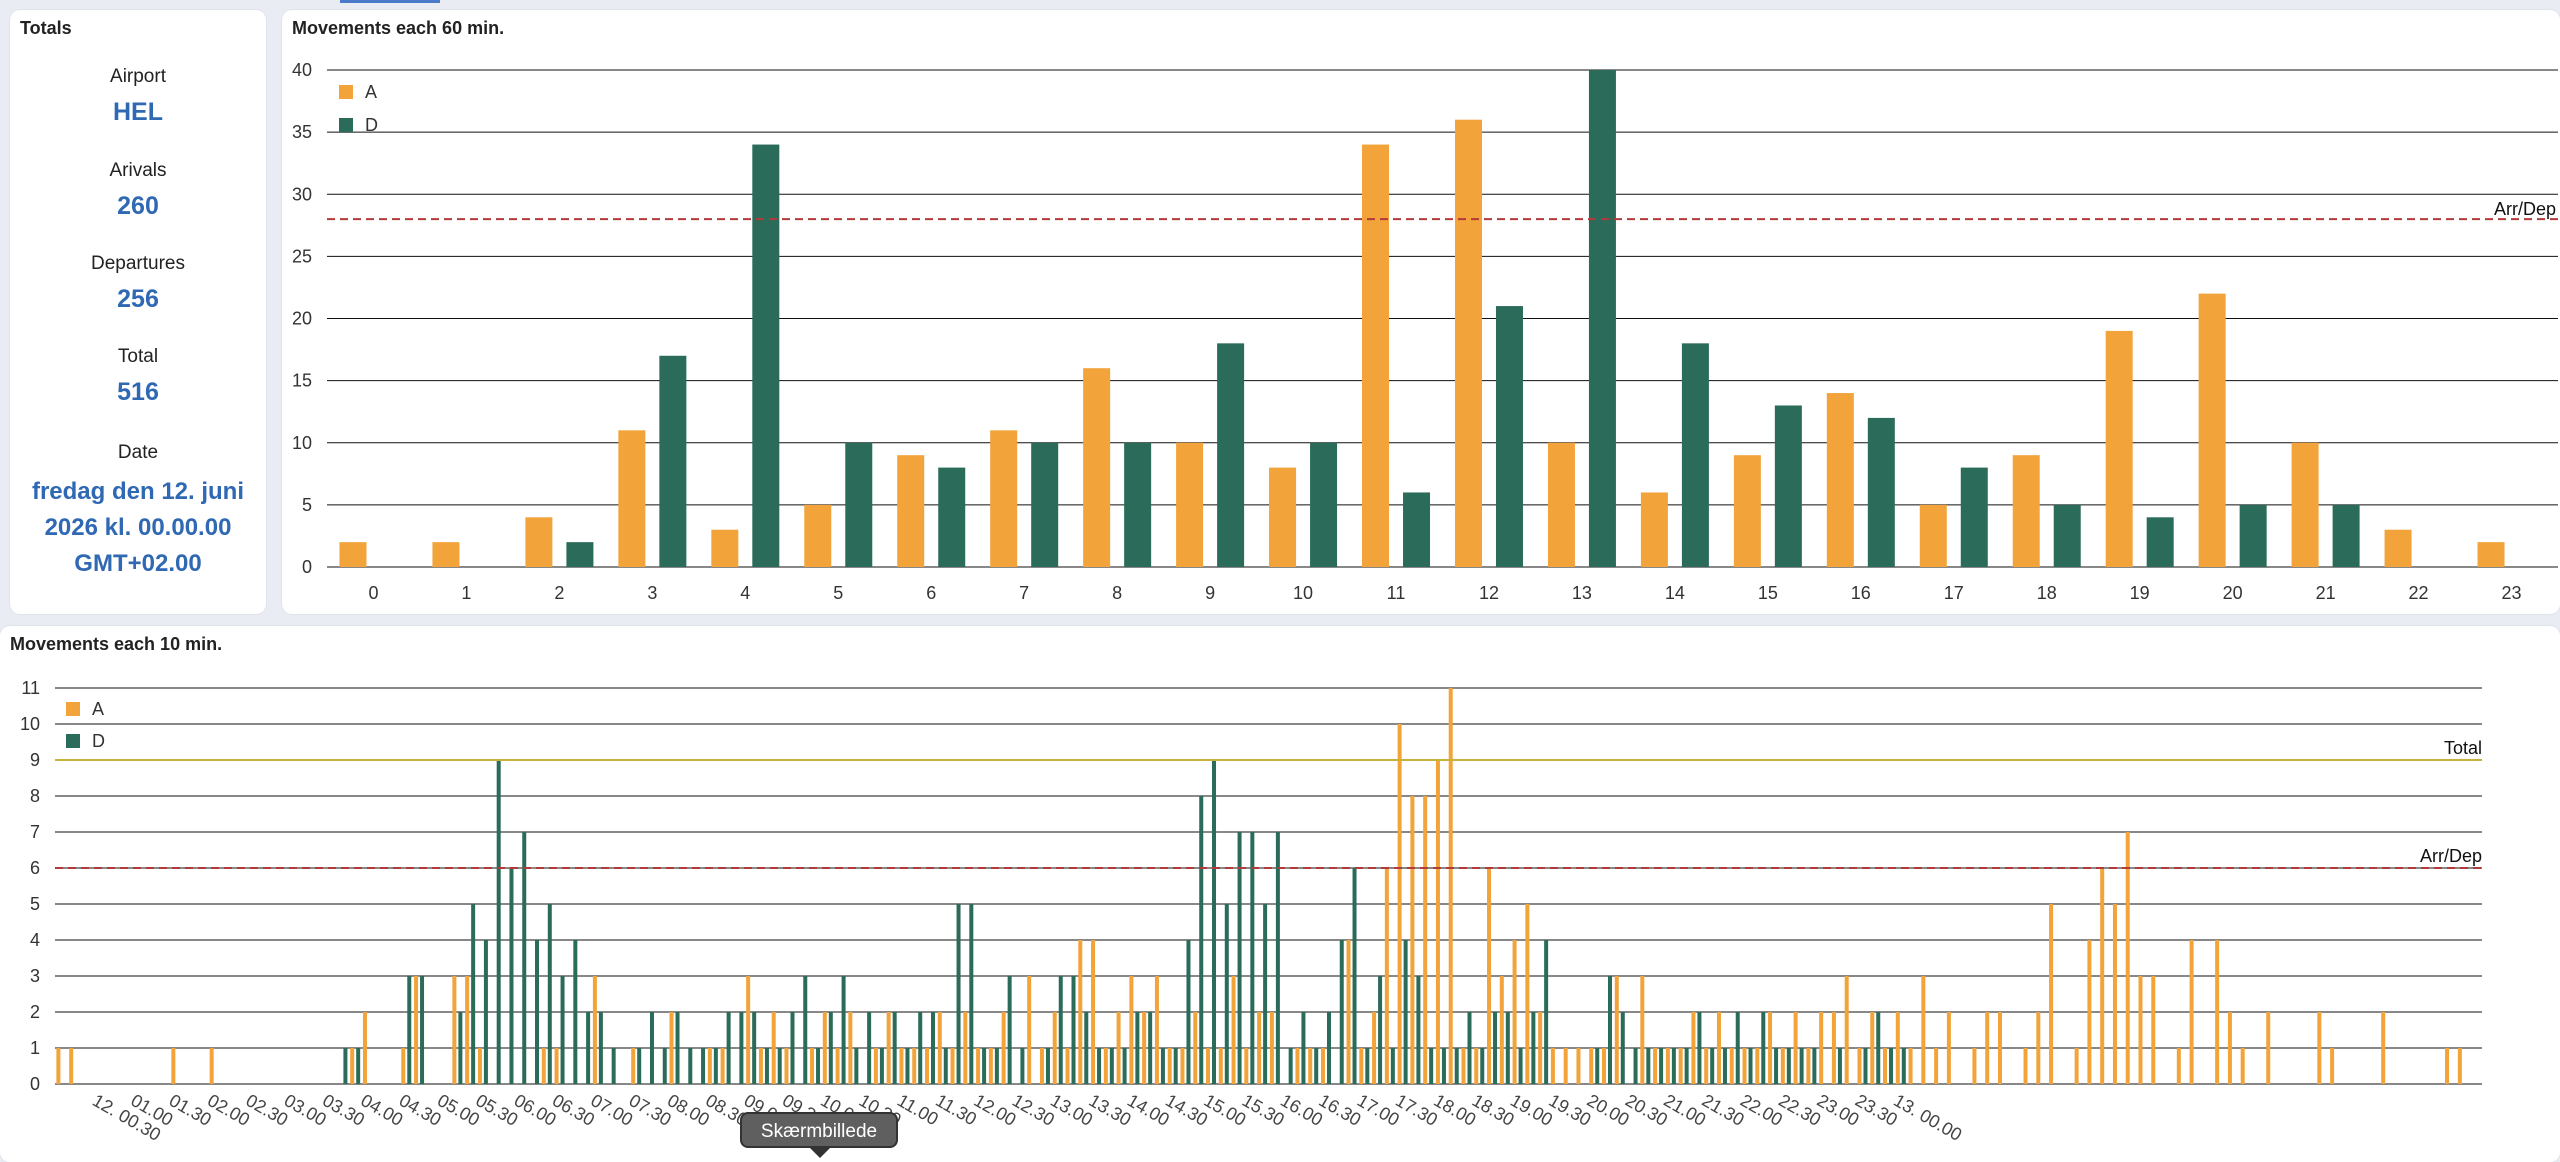 The image size is (2560, 1162). What do you see at coordinates (1378, 1110) in the screenshot?
I see `tenmin-xtick-label: 17.00` at bounding box center [1378, 1110].